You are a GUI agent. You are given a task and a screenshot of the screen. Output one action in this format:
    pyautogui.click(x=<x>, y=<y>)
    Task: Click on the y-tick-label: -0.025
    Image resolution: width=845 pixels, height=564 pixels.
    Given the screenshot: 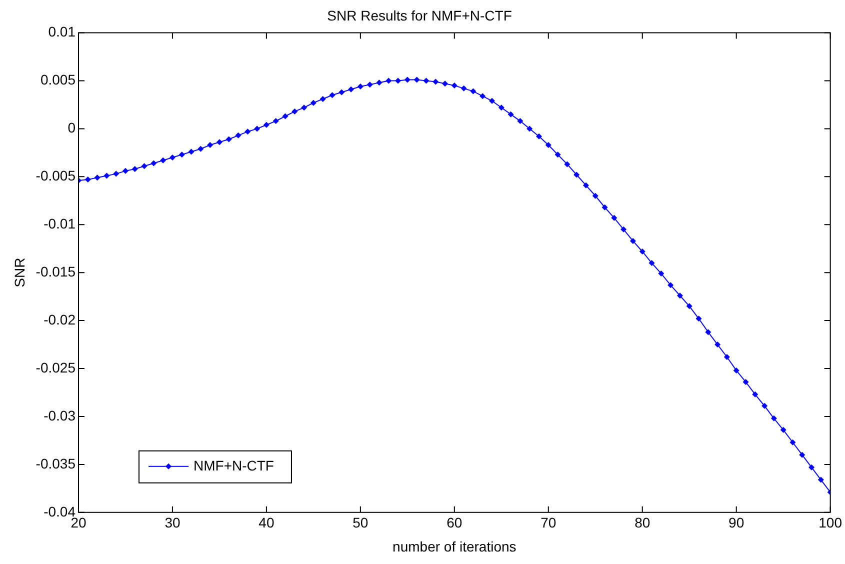 What is the action you would take?
    pyautogui.click(x=56, y=367)
    